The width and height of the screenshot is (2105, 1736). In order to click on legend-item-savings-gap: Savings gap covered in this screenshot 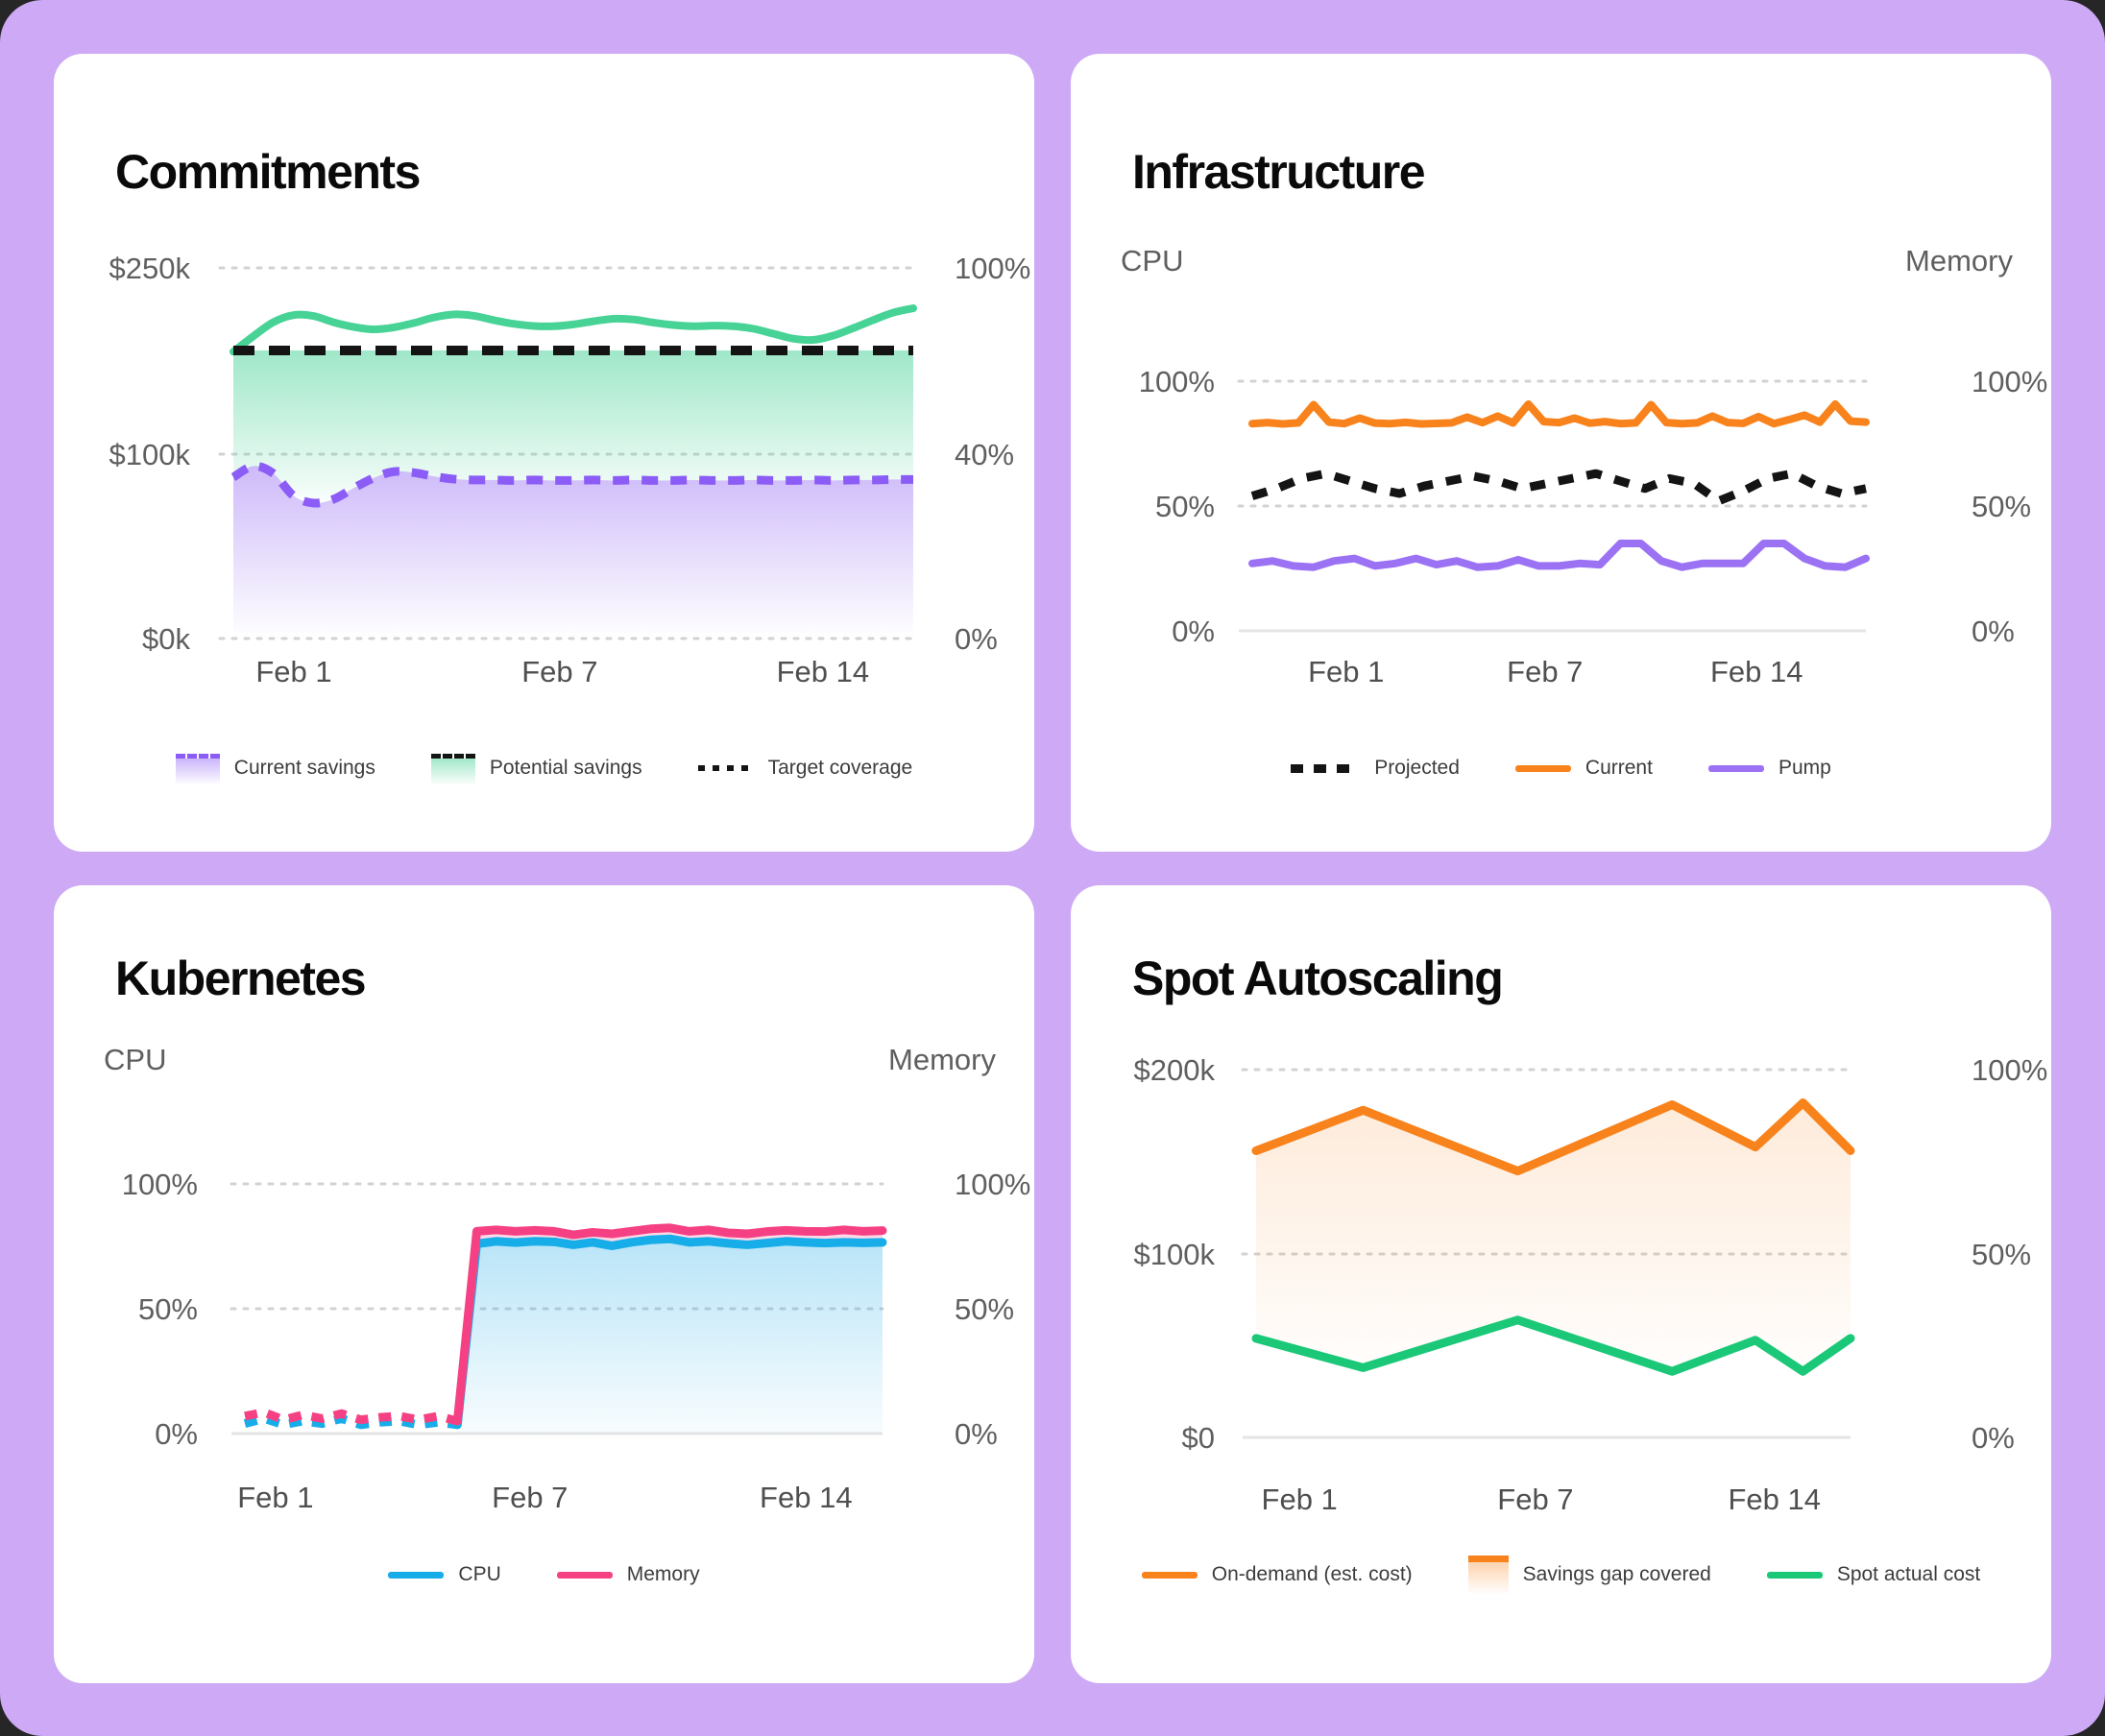, I will do `click(1589, 1575)`.